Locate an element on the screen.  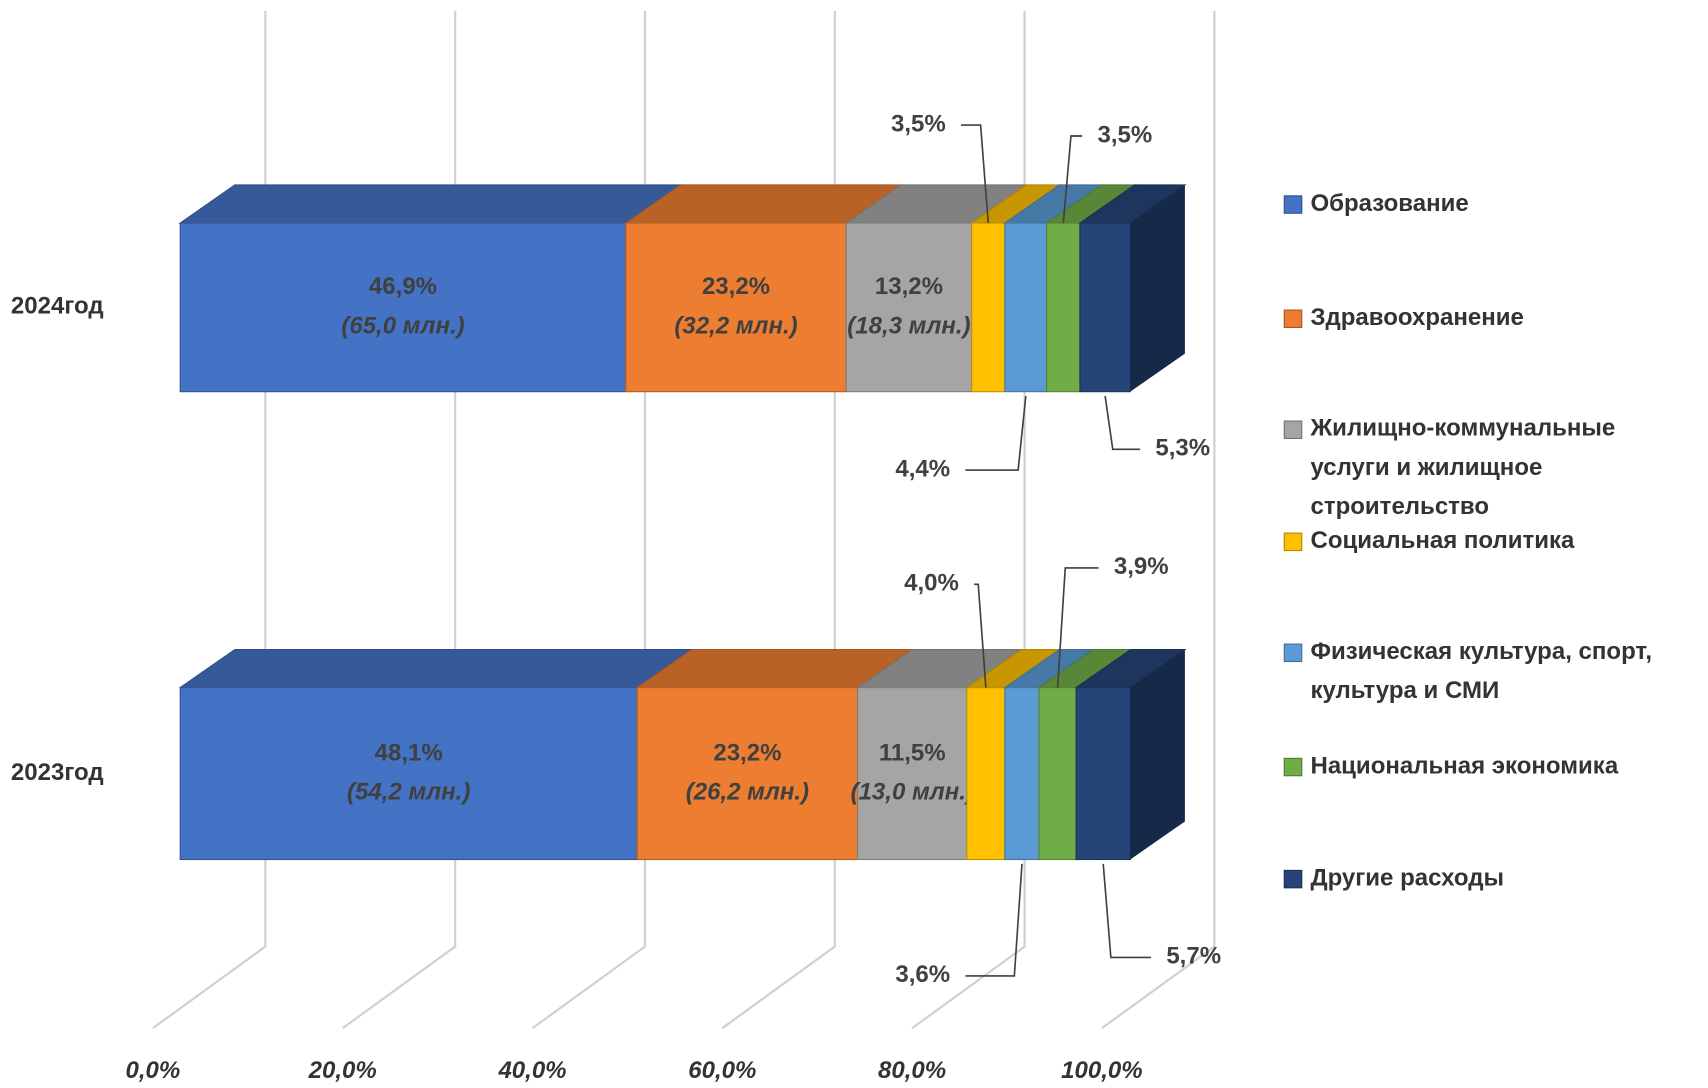
data-label: 13,2% is located at coordinates (909, 286).